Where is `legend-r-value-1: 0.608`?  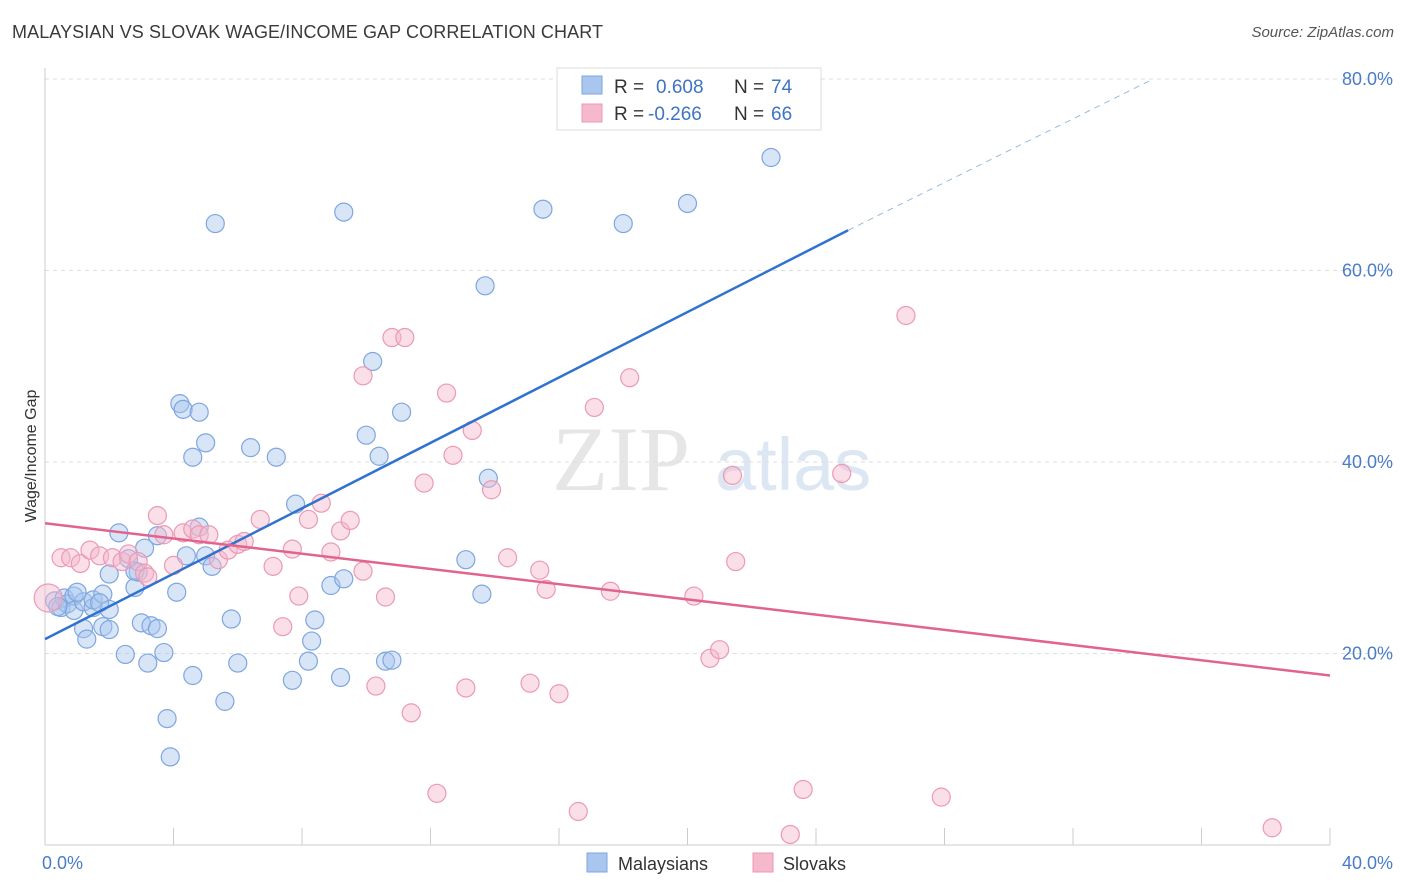 legend-r-value-1: 0.608 is located at coordinates (680, 87).